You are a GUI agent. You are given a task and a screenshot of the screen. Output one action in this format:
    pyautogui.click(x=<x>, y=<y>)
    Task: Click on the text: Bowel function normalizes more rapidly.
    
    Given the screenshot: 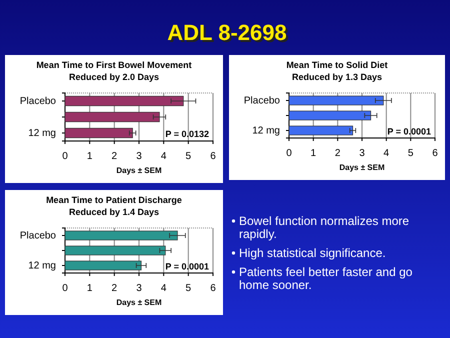 What is the action you would take?
    pyautogui.click(x=324, y=227)
    